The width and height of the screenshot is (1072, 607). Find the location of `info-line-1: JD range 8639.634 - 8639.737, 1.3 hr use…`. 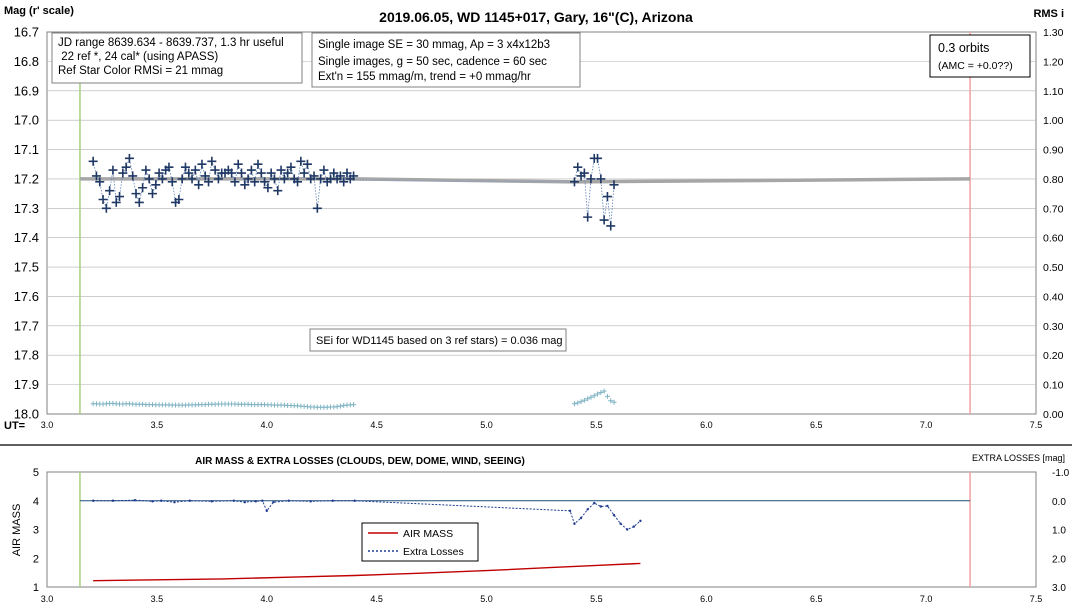

info-line-1: JD range 8639.634 - 8639.737, 1.3 hr use… is located at coordinates (171, 43).